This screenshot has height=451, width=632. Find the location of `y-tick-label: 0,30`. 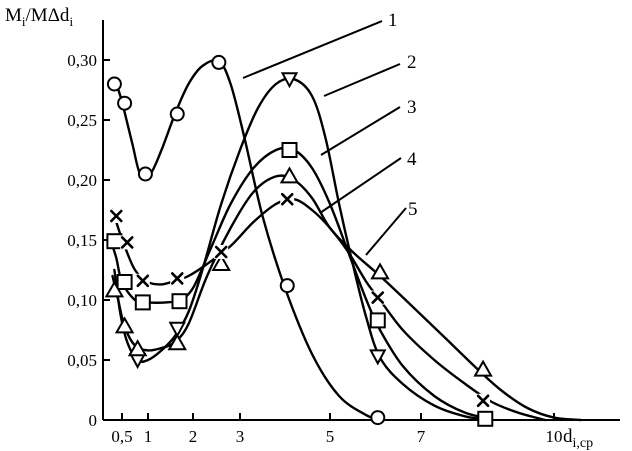

y-tick-label: 0,30 is located at coordinates (82, 60).